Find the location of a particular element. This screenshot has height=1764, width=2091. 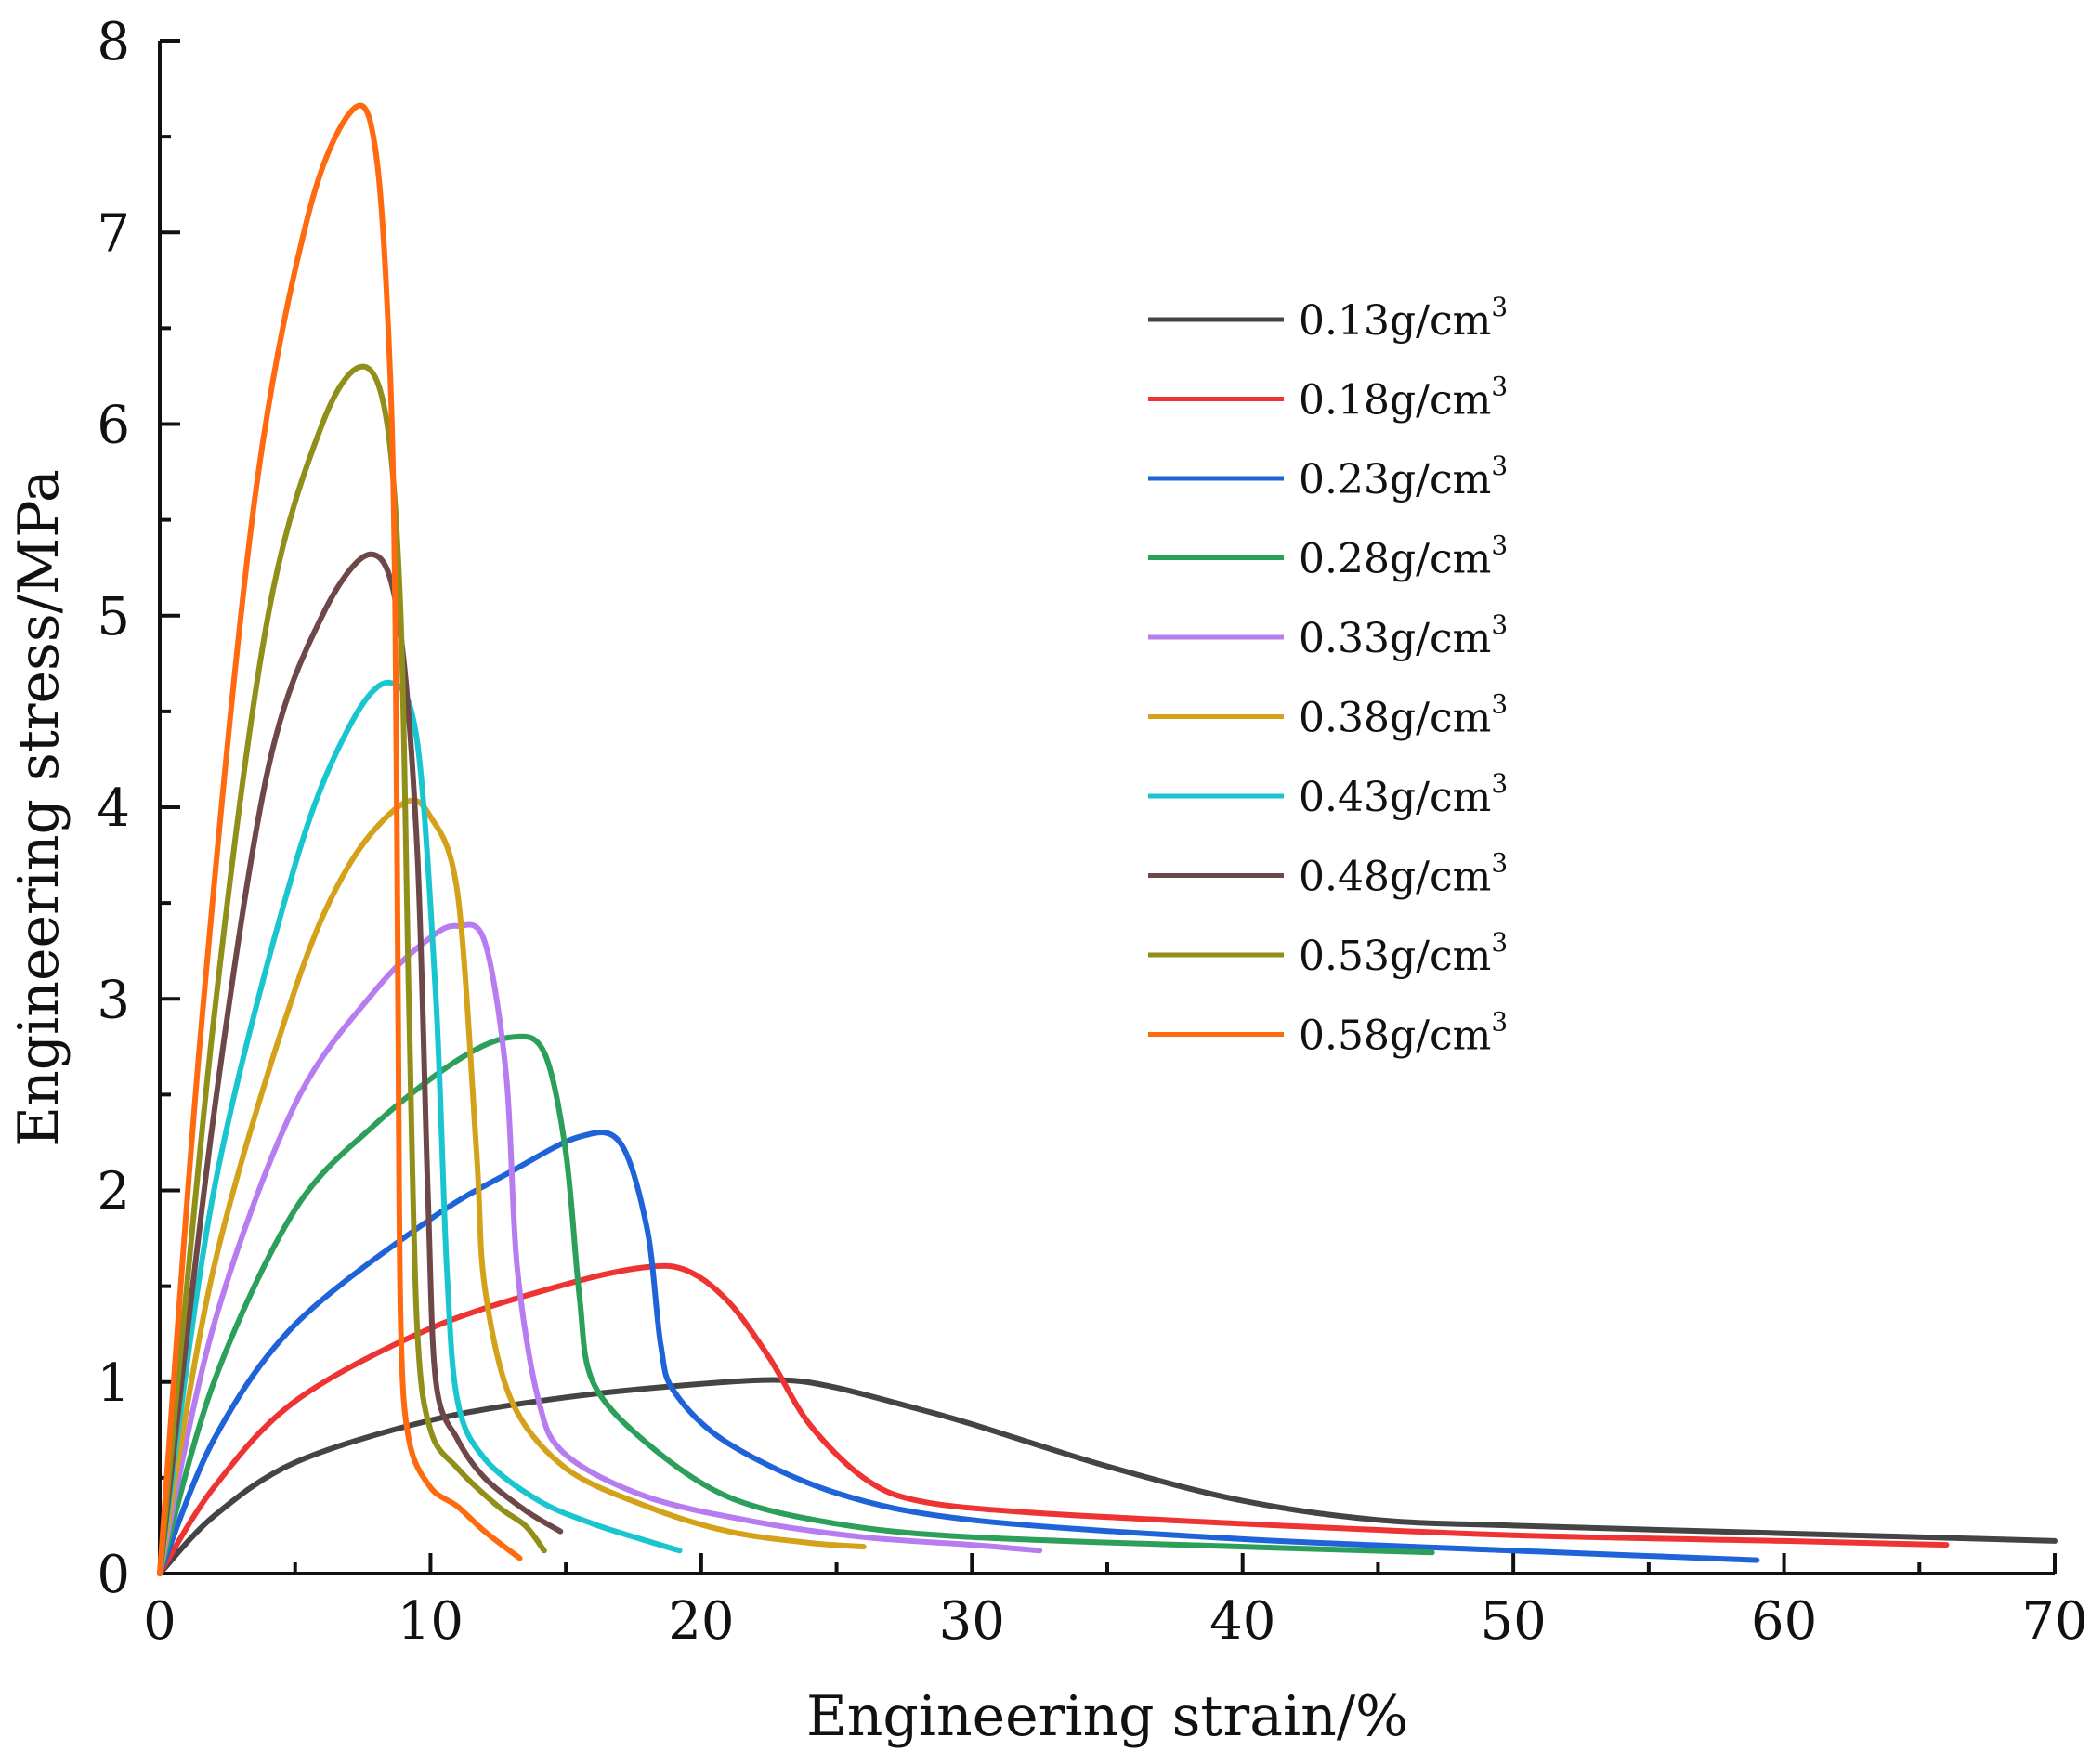

x-tick-label-60: 60 is located at coordinates (1784, 1621).